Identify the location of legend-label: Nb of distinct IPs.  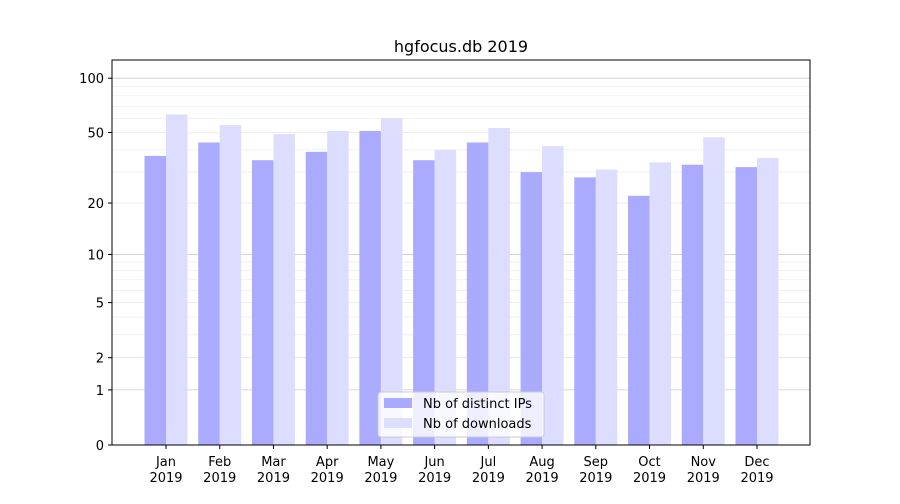
(477, 404).